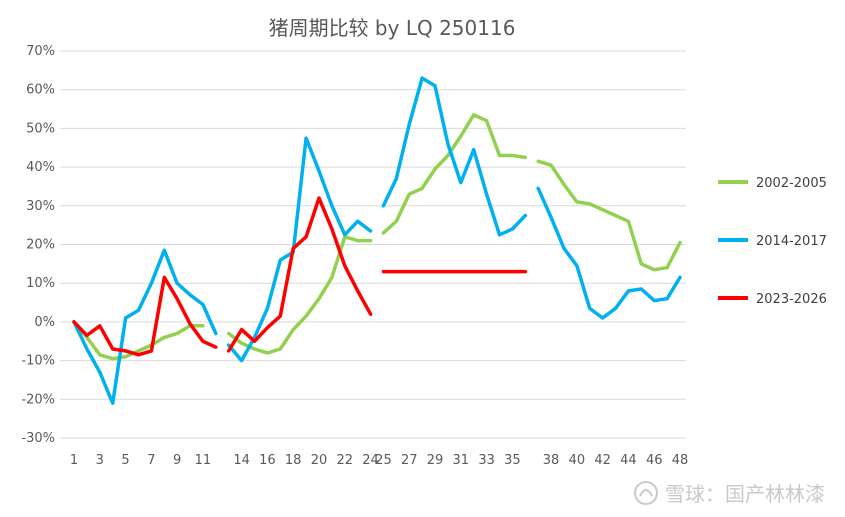  Describe the element at coordinates (577, 460) in the screenshot. I see `x-tick-label: 40` at that location.